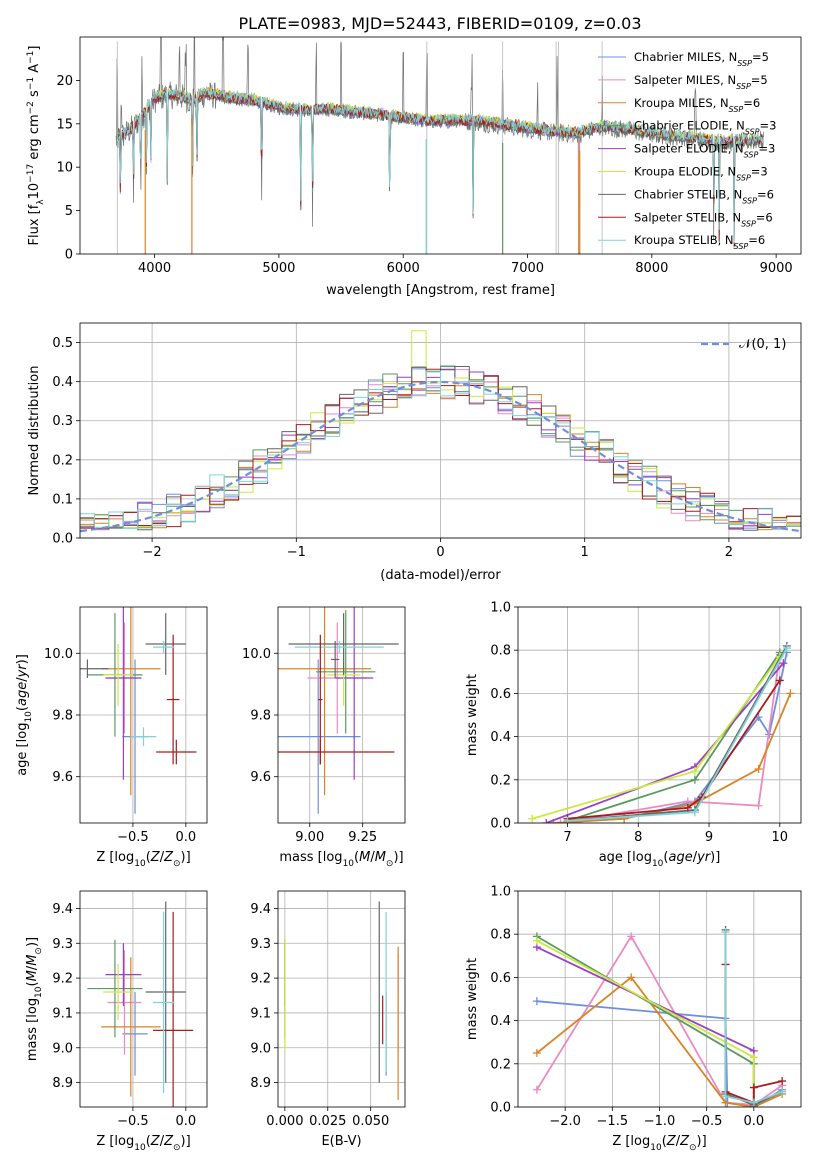  What do you see at coordinates (62, 716) in the screenshot?
I see `y-tick-label: 9.8` at bounding box center [62, 716].